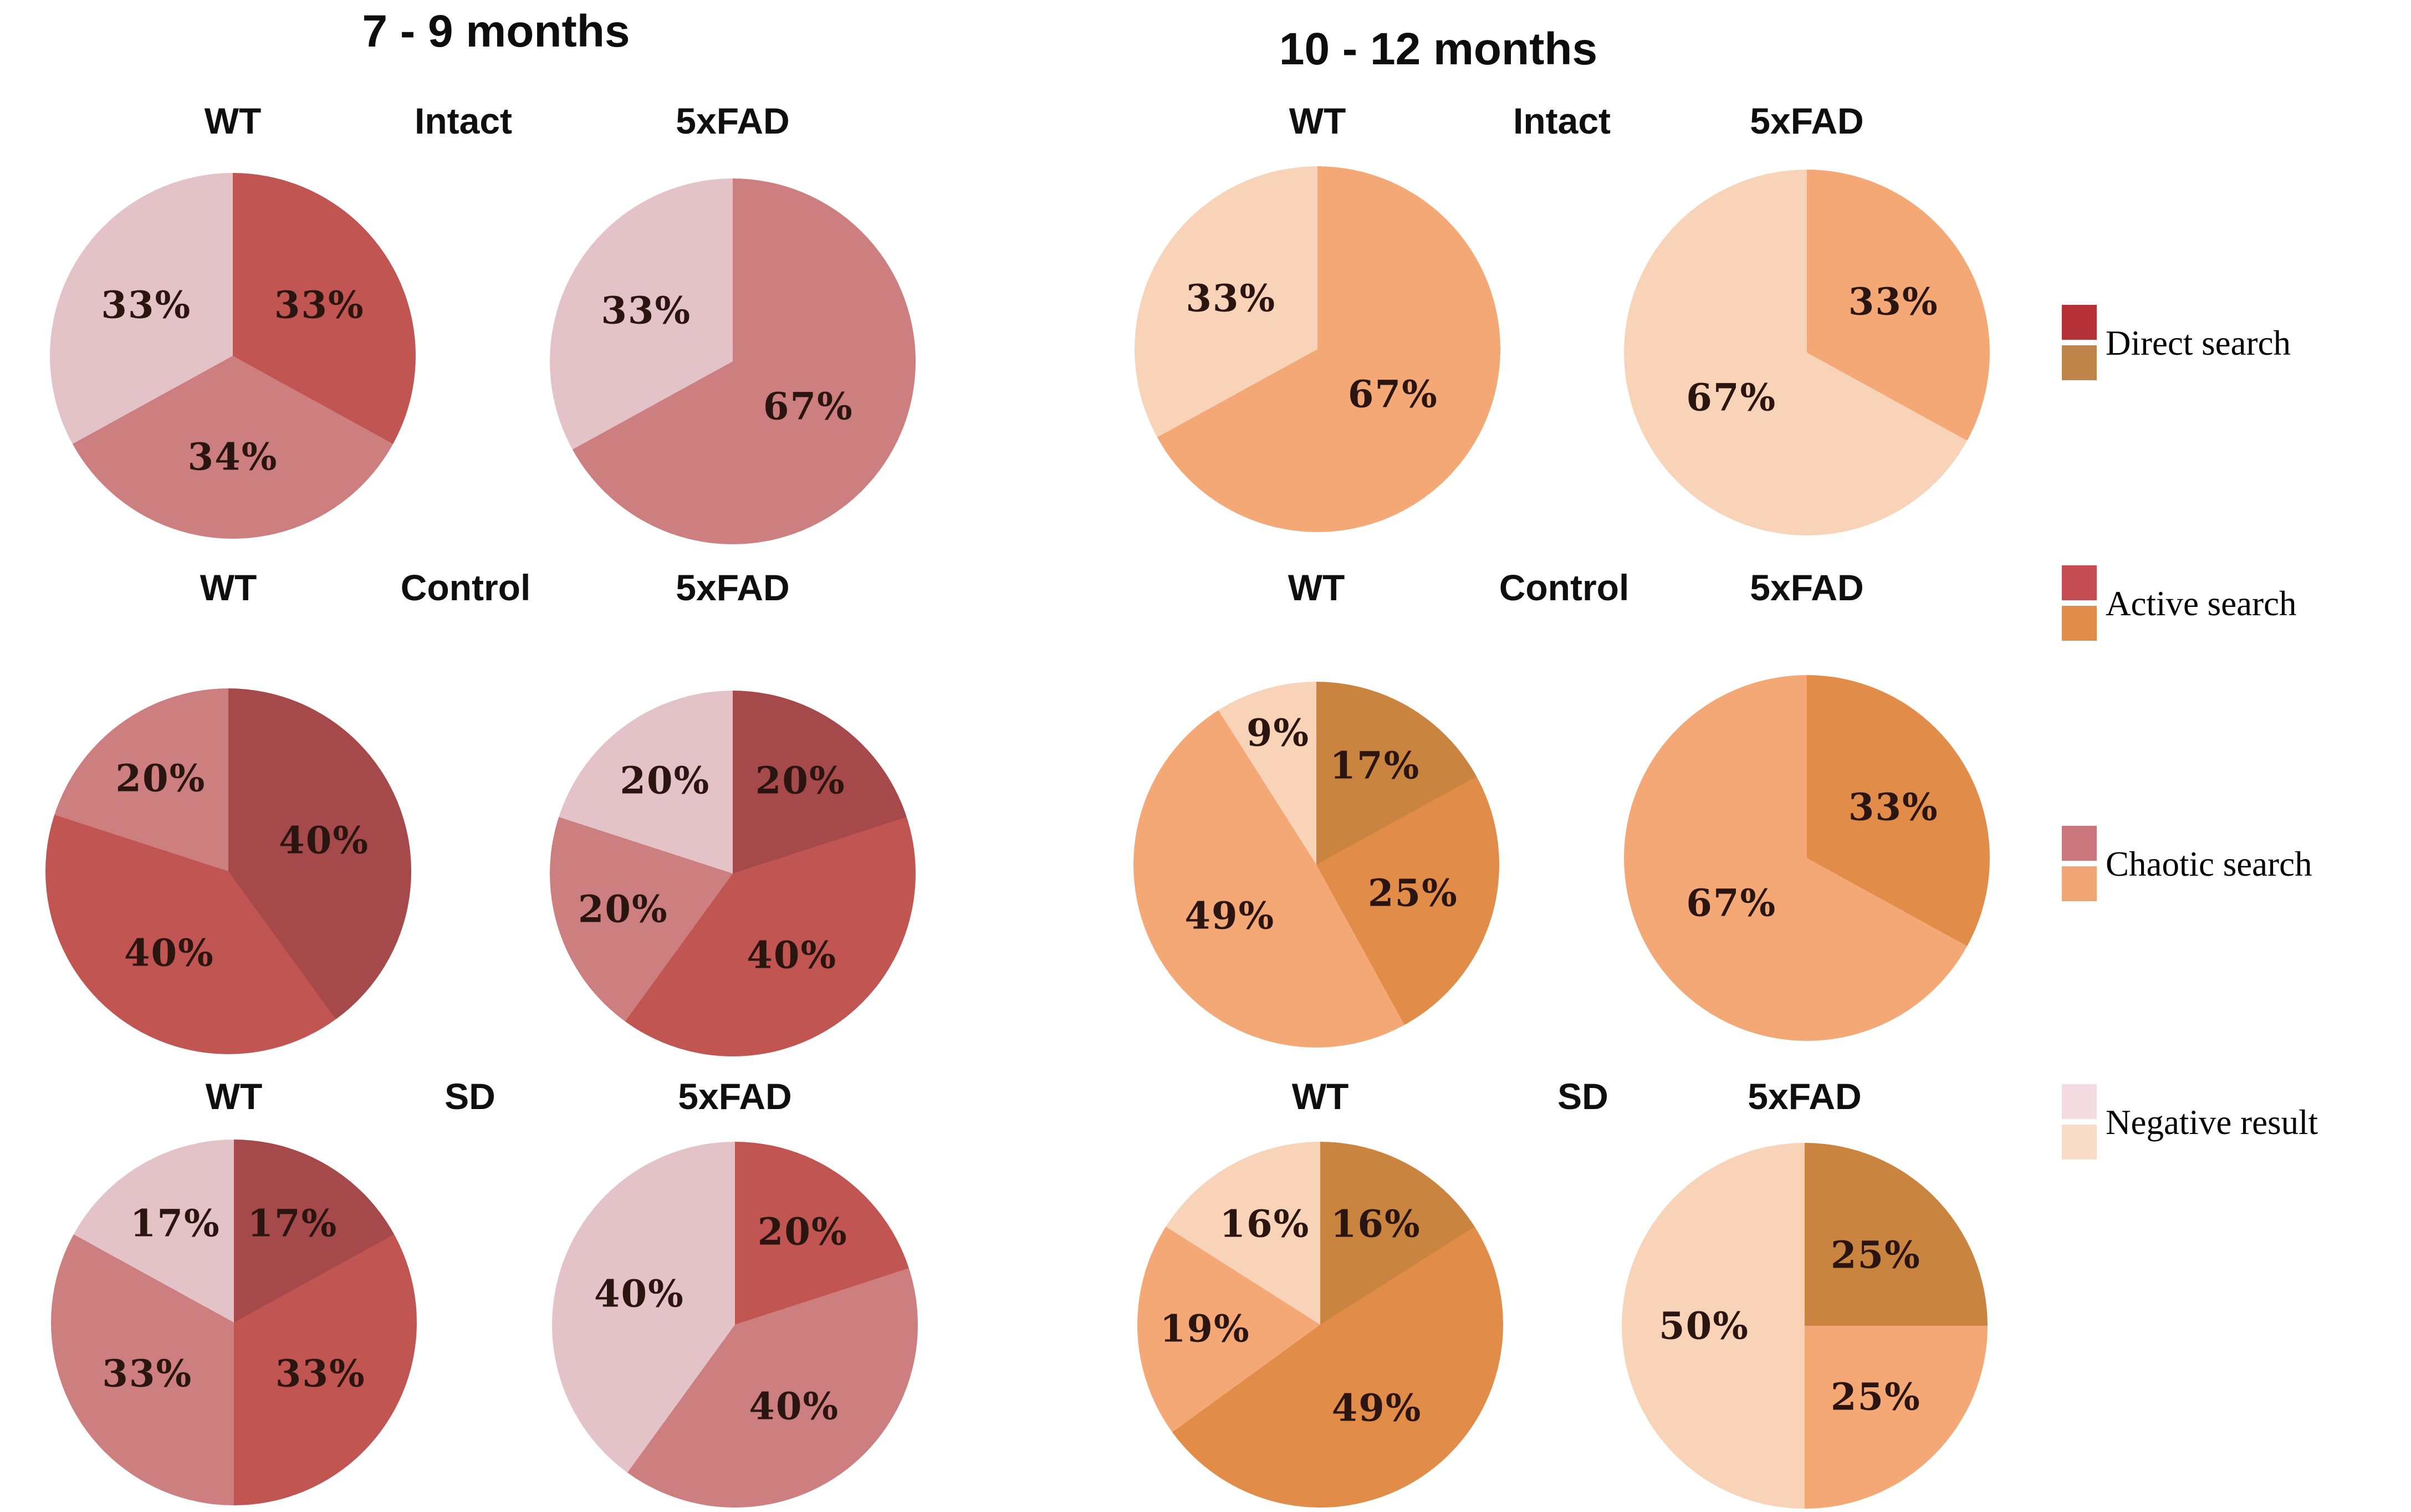 The width and height of the screenshot is (2411, 1512). Describe the element at coordinates (2209, 864) in the screenshot. I see `legend-label: Chaotic search` at that location.